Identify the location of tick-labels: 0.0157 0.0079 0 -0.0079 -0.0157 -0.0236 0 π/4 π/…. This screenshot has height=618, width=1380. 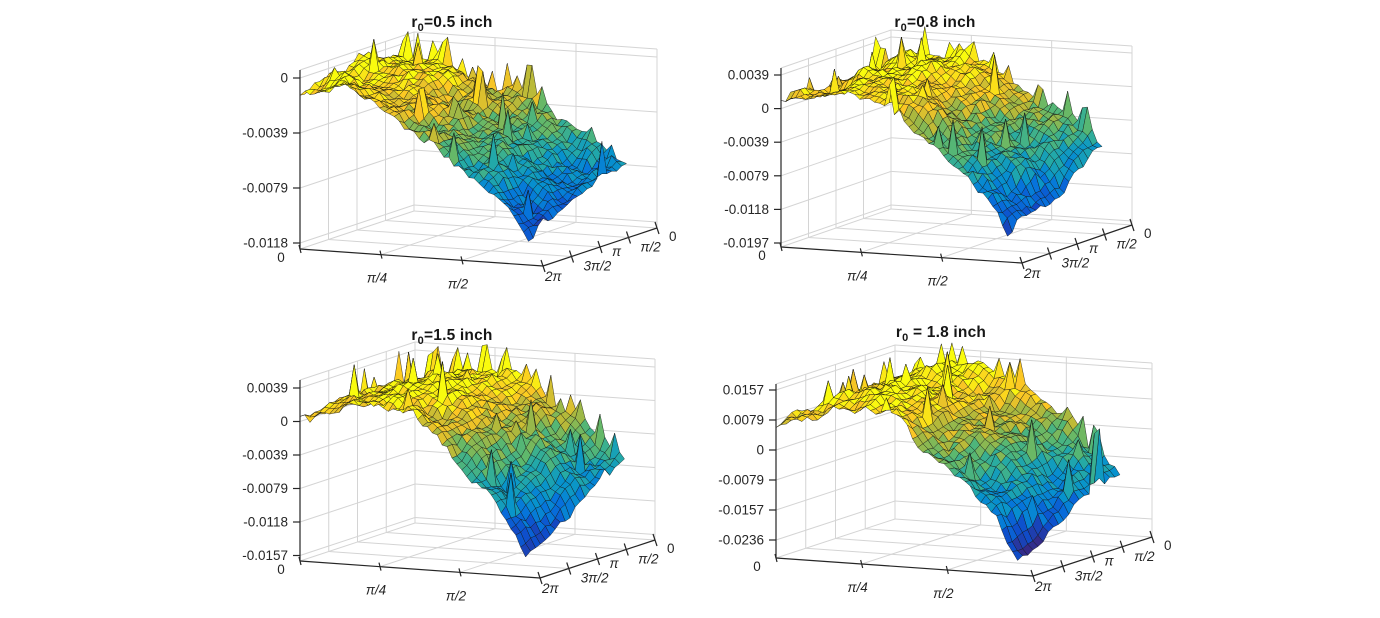
(944, 492).